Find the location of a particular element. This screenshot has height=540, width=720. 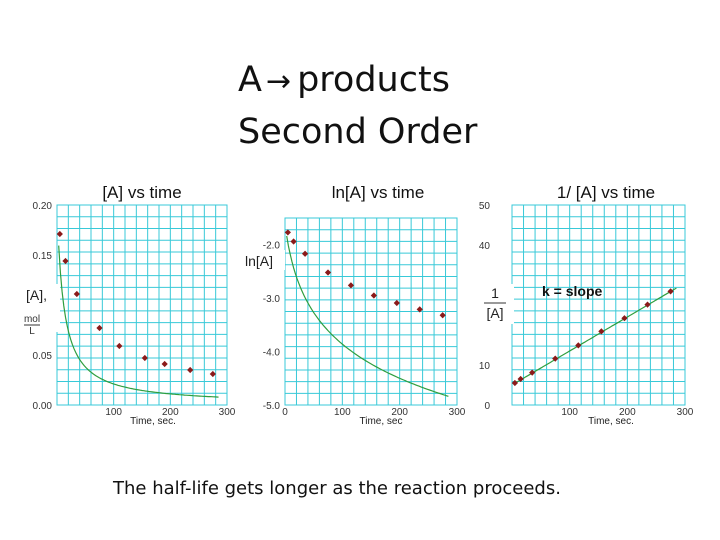

y-axis-label-3-num: 1 is located at coordinates (495, 293).